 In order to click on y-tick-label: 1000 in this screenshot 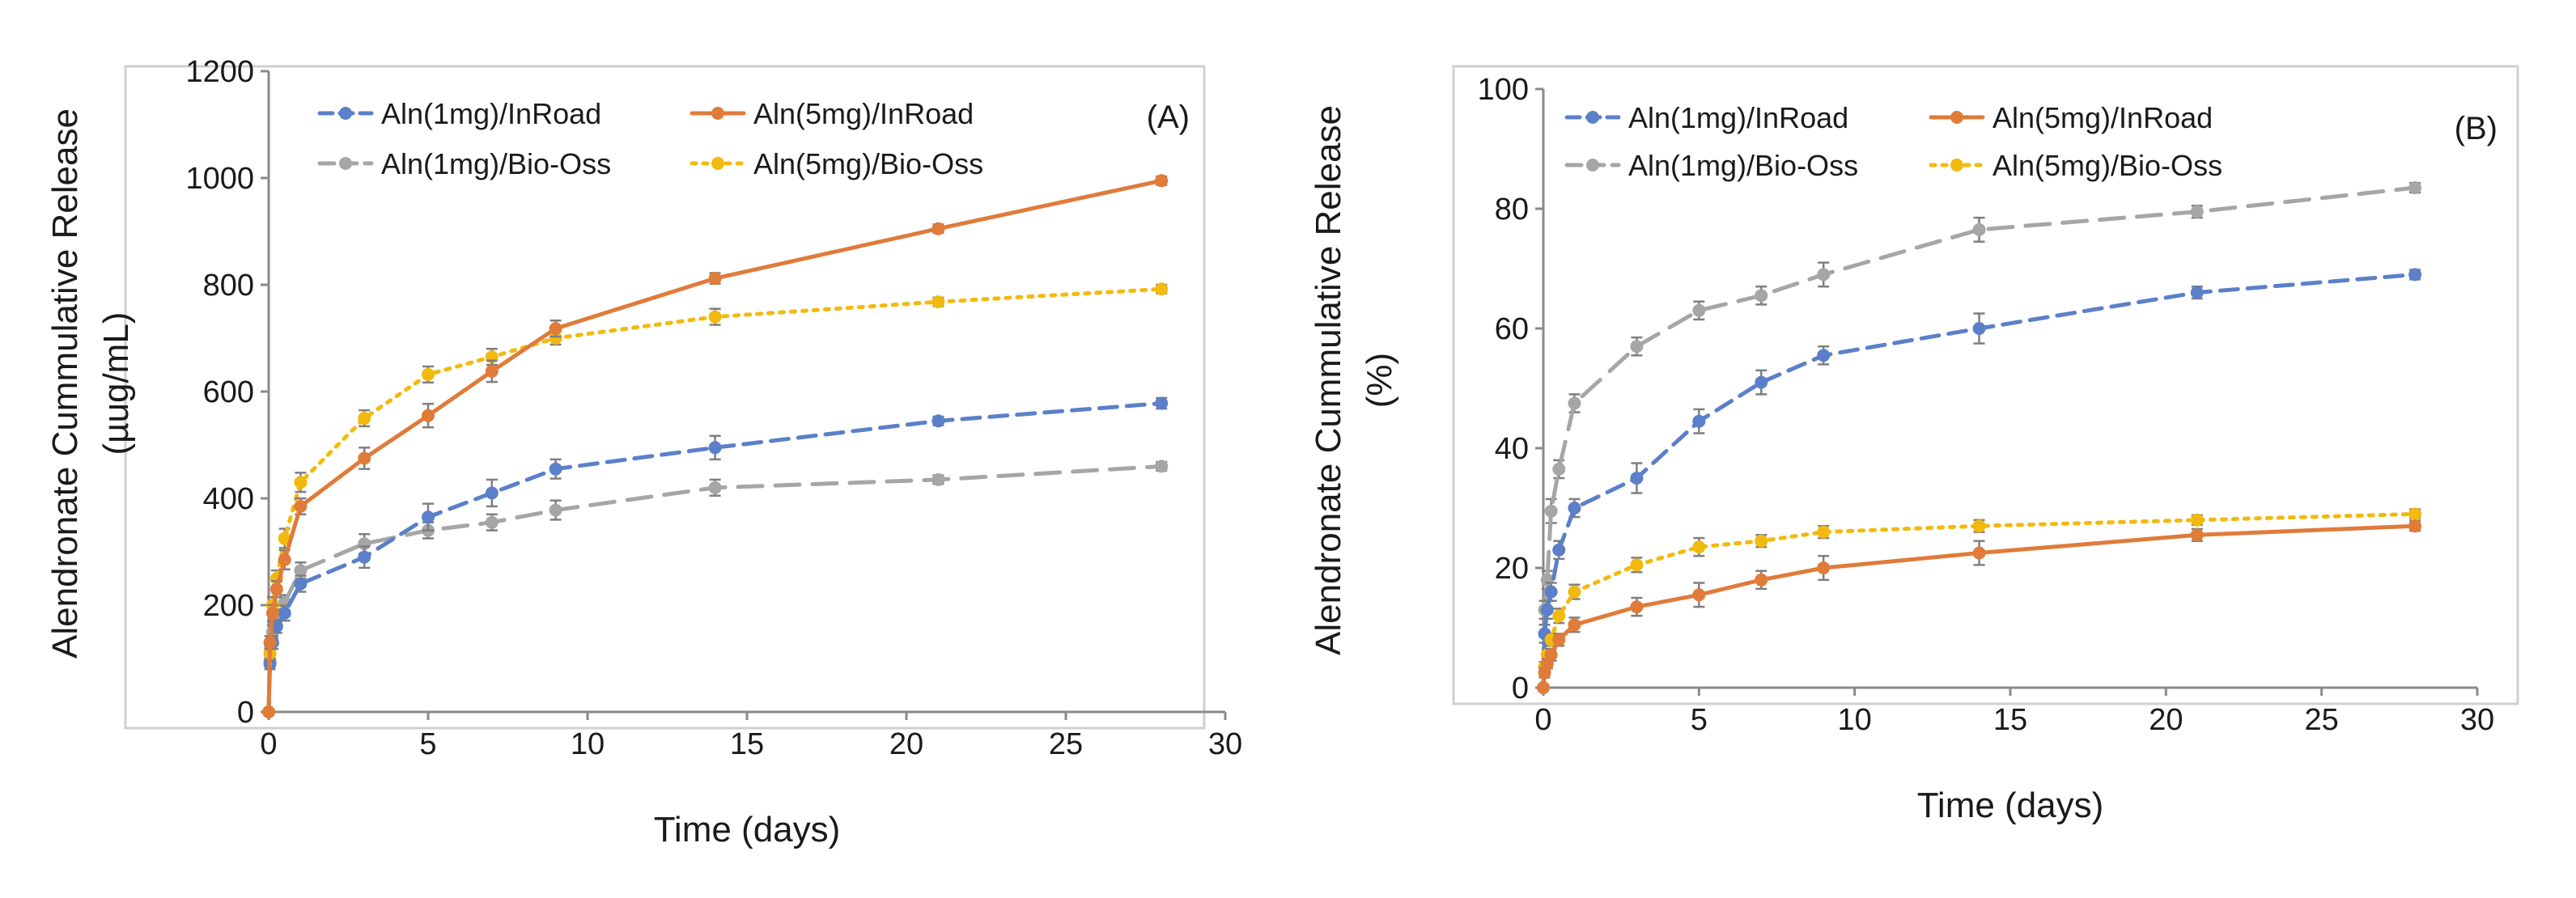, I will do `click(219, 179)`.